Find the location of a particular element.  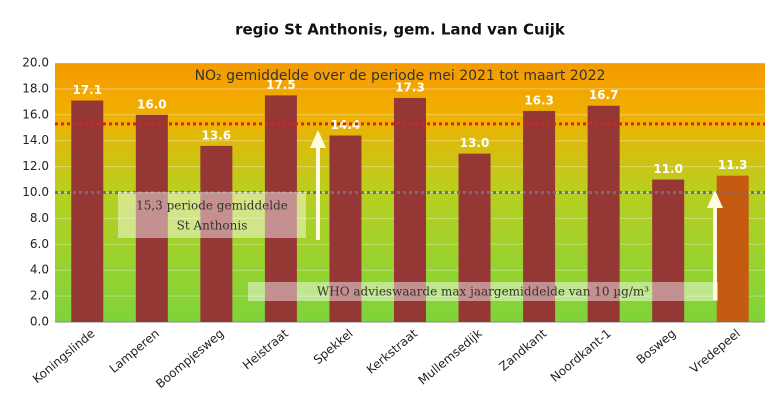

value-label: 16.0 is located at coordinates (152, 104).